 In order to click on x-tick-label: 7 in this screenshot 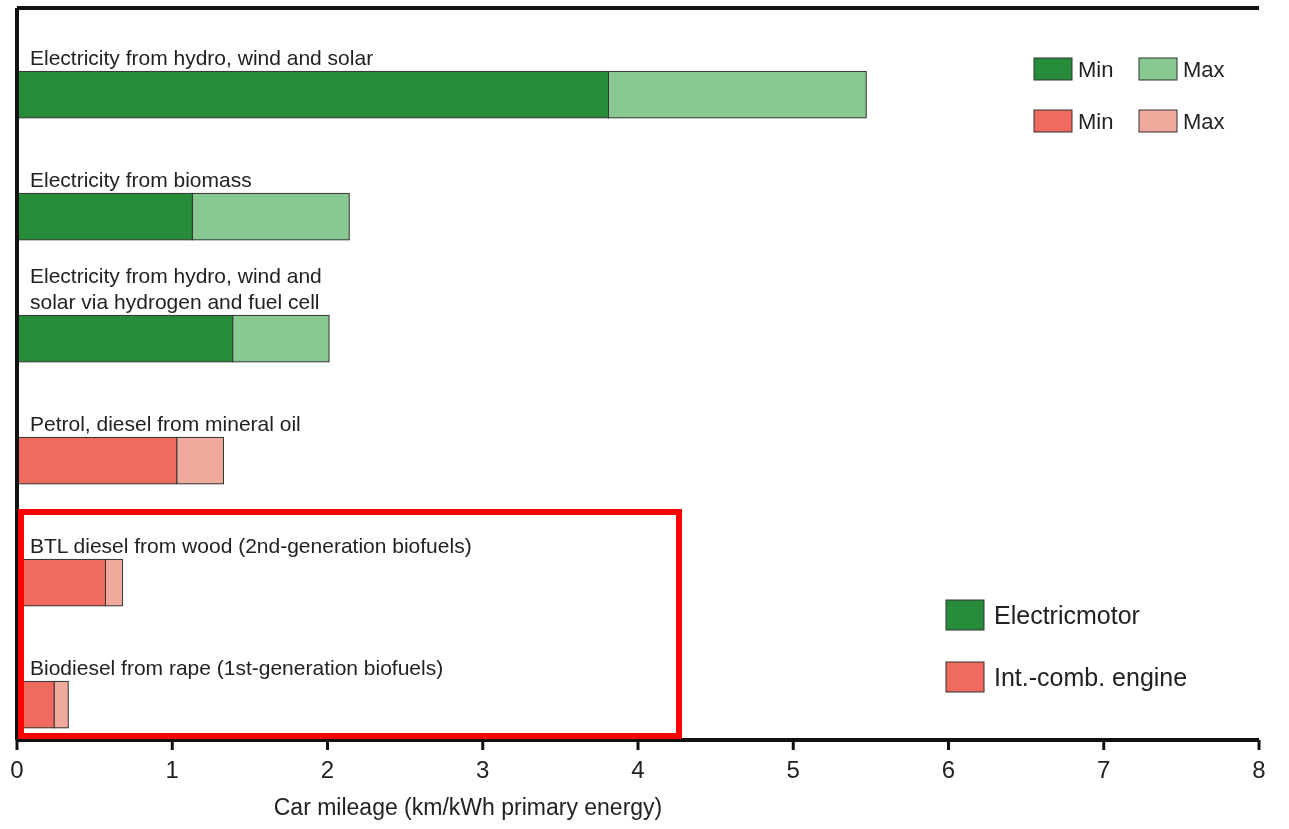, I will do `click(1104, 769)`.